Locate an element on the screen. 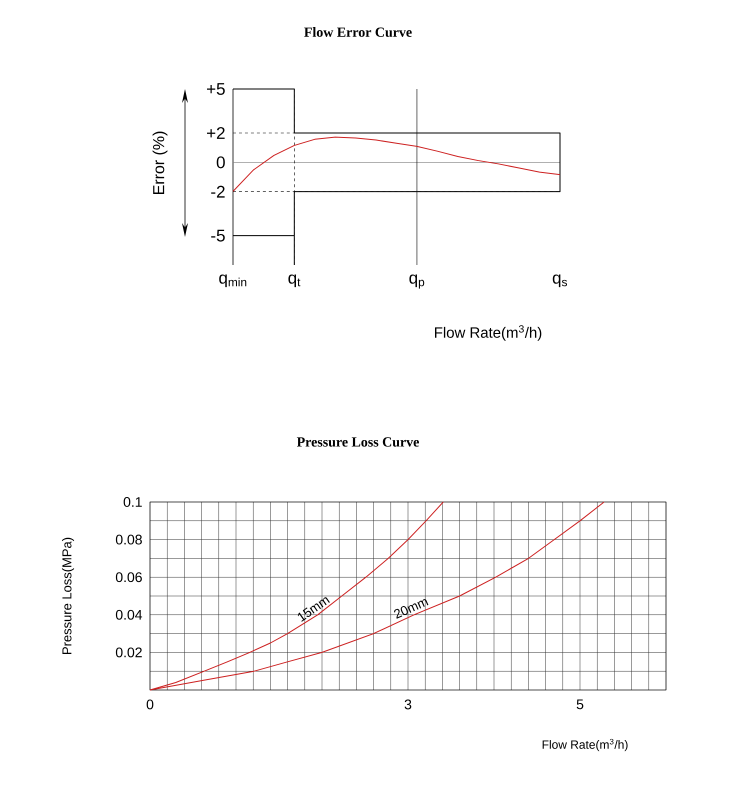 The height and width of the screenshot is (800, 750). chart-title: Flow Error Curve is located at coordinates (358, 32).